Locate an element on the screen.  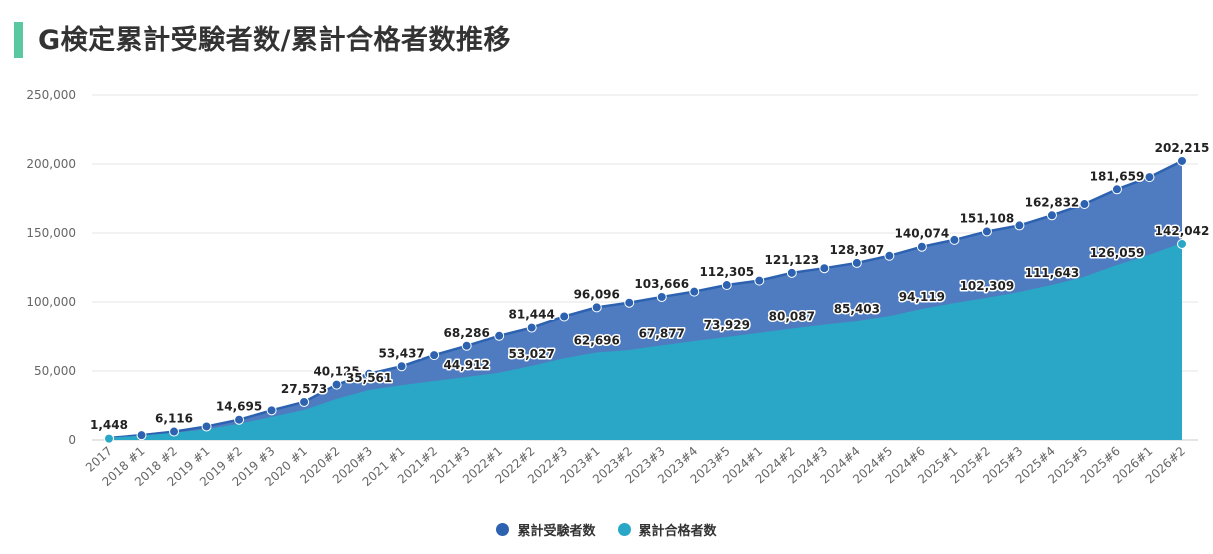
data-label-passers: 80,087 is located at coordinates (792, 316).